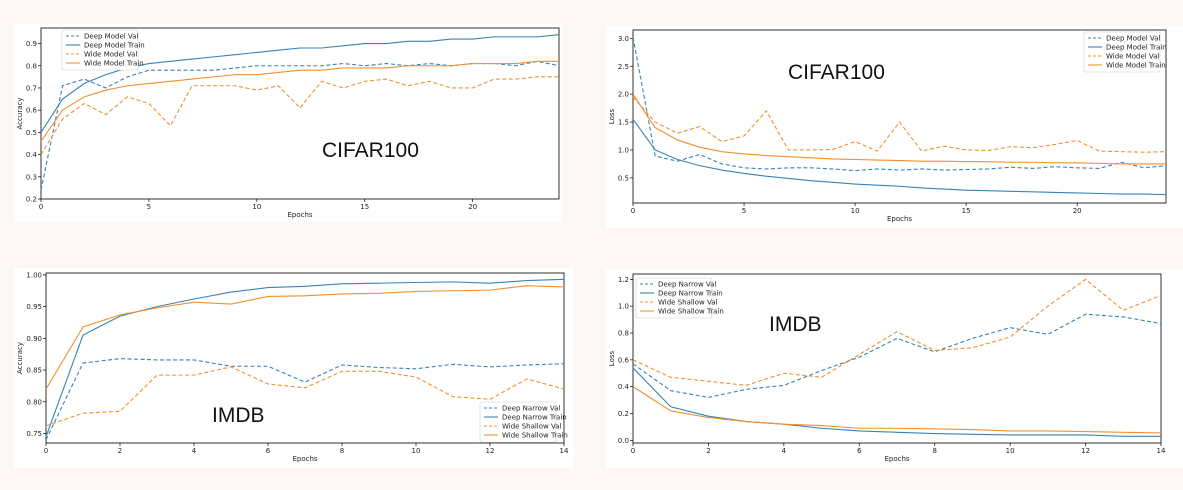 This screenshot has width=1183, height=490. What do you see at coordinates (535, 436) in the screenshot?
I see `legend-entry: Wide Shallow Train` at bounding box center [535, 436].